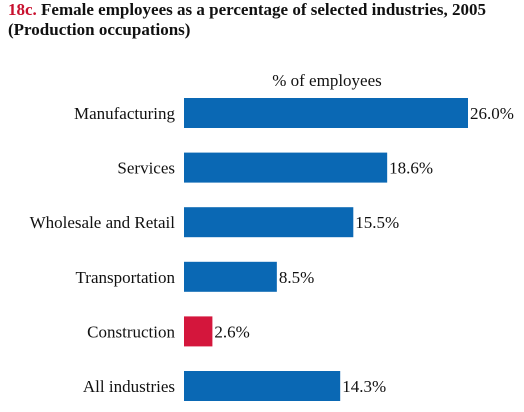 The height and width of the screenshot is (412, 524). I want to click on bar-services, so click(286, 167).